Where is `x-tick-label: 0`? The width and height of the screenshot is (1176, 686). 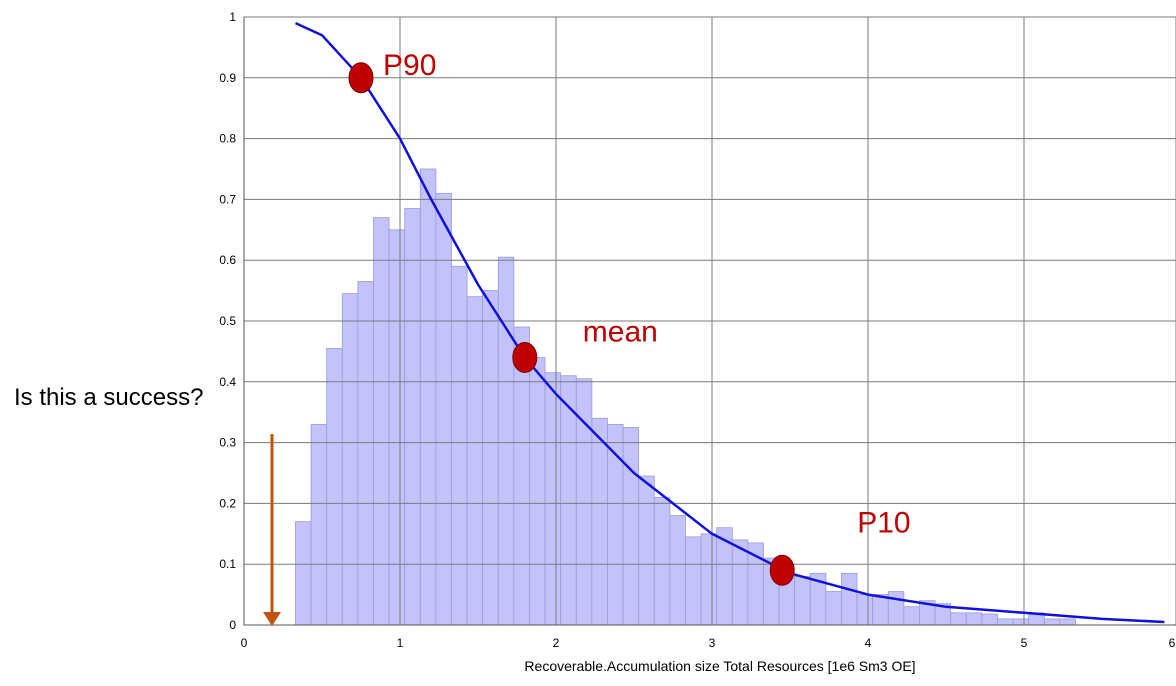 x-tick-label: 0 is located at coordinates (244, 643).